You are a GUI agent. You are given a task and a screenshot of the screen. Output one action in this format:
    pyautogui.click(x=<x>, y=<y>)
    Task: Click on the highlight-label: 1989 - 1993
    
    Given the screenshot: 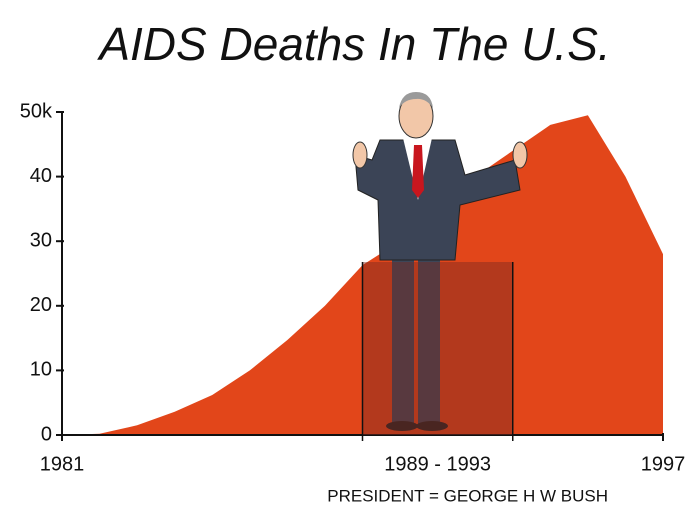 What is the action you would take?
    pyautogui.click(x=437, y=464)
    